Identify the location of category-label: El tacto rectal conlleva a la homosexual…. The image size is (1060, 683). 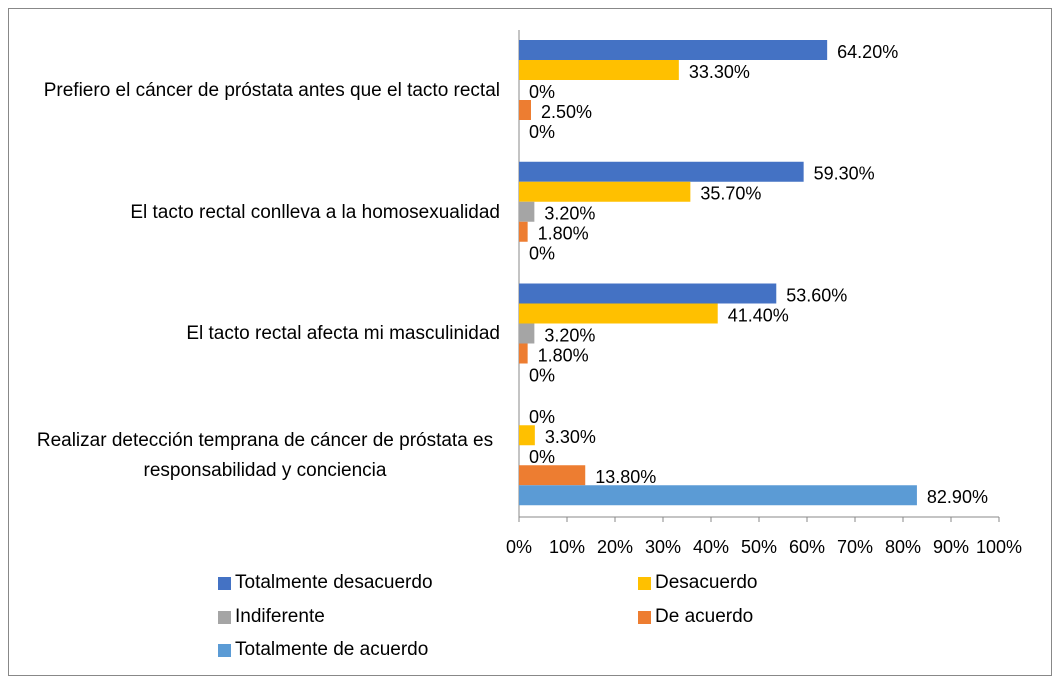
(260, 213).